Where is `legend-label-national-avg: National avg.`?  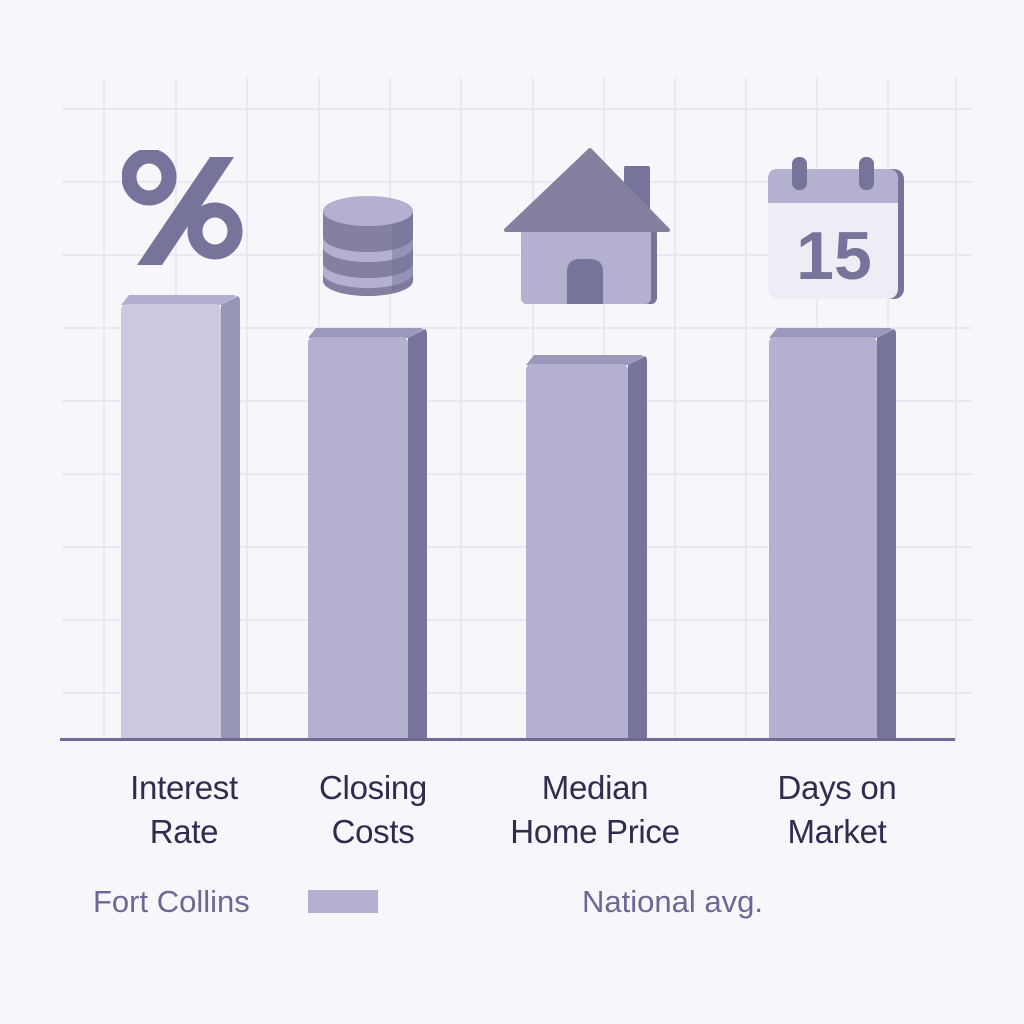 legend-label-national-avg: National avg. is located at coordinates (672, 901).